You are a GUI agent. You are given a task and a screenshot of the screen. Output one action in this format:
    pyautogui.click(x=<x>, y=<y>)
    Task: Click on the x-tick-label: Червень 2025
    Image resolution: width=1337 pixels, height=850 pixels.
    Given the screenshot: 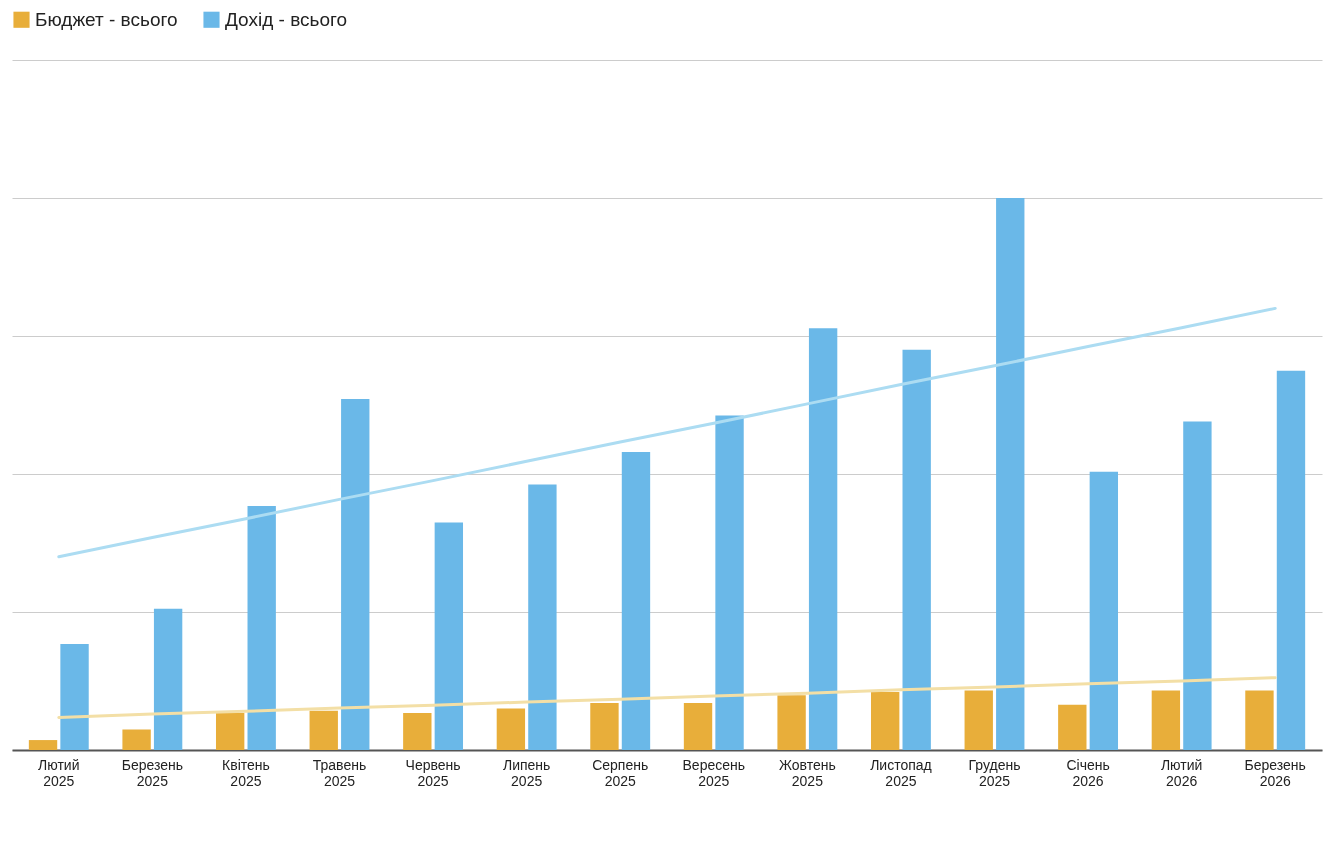 What is the action you would take?
    pyautogui.click(x=433, y=772)
    